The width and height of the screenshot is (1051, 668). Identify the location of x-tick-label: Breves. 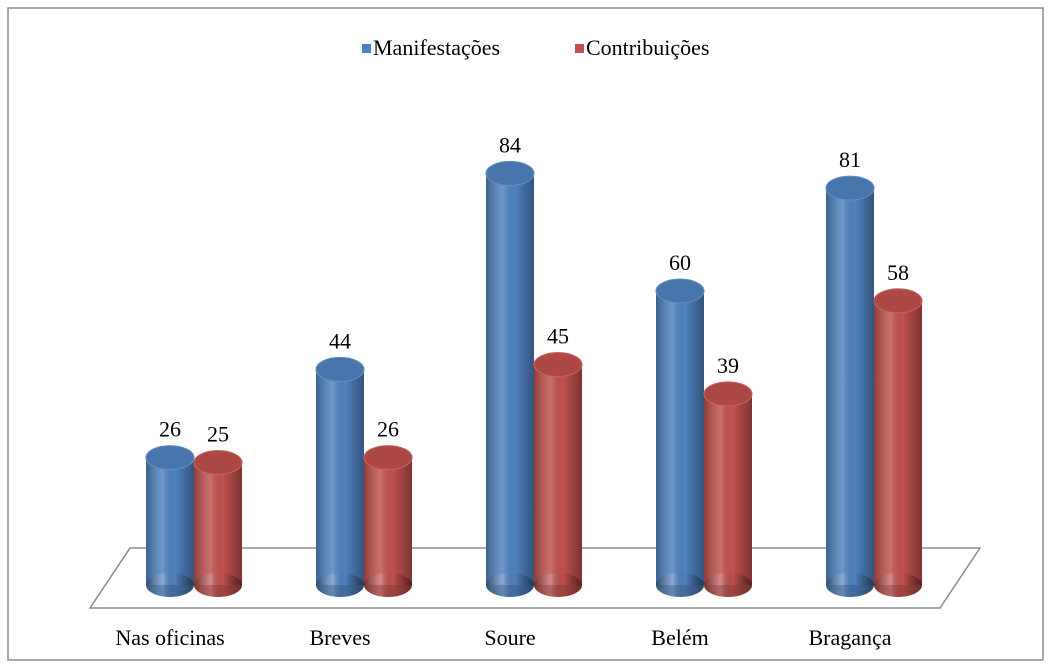
(339, 637).